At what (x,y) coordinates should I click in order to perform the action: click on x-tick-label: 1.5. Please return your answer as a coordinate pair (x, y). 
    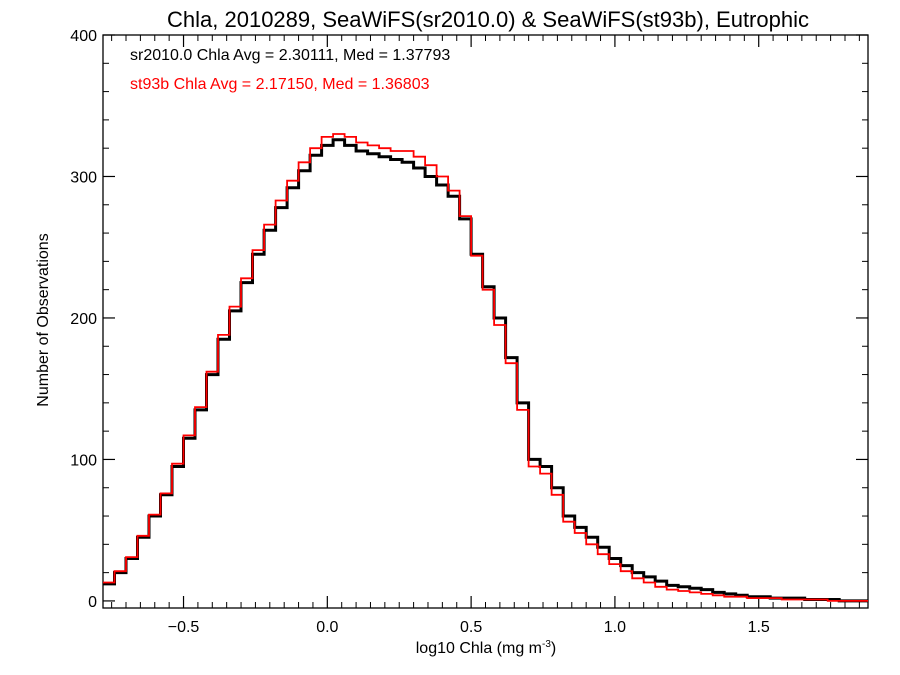
    Looking at the image, I should click on (759, 627).